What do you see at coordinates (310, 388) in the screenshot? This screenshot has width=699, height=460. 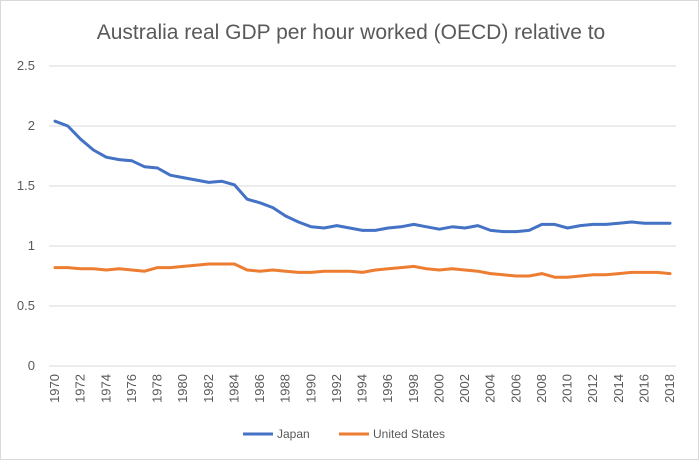 I see `x-tick-label: 1990` at bounding box center [310, 388].